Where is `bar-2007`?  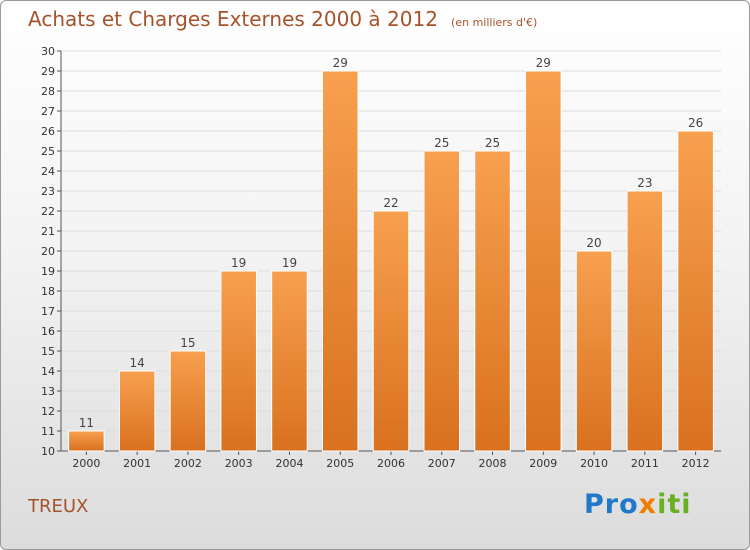
bar-2007 is located at coordinates (442, 301).